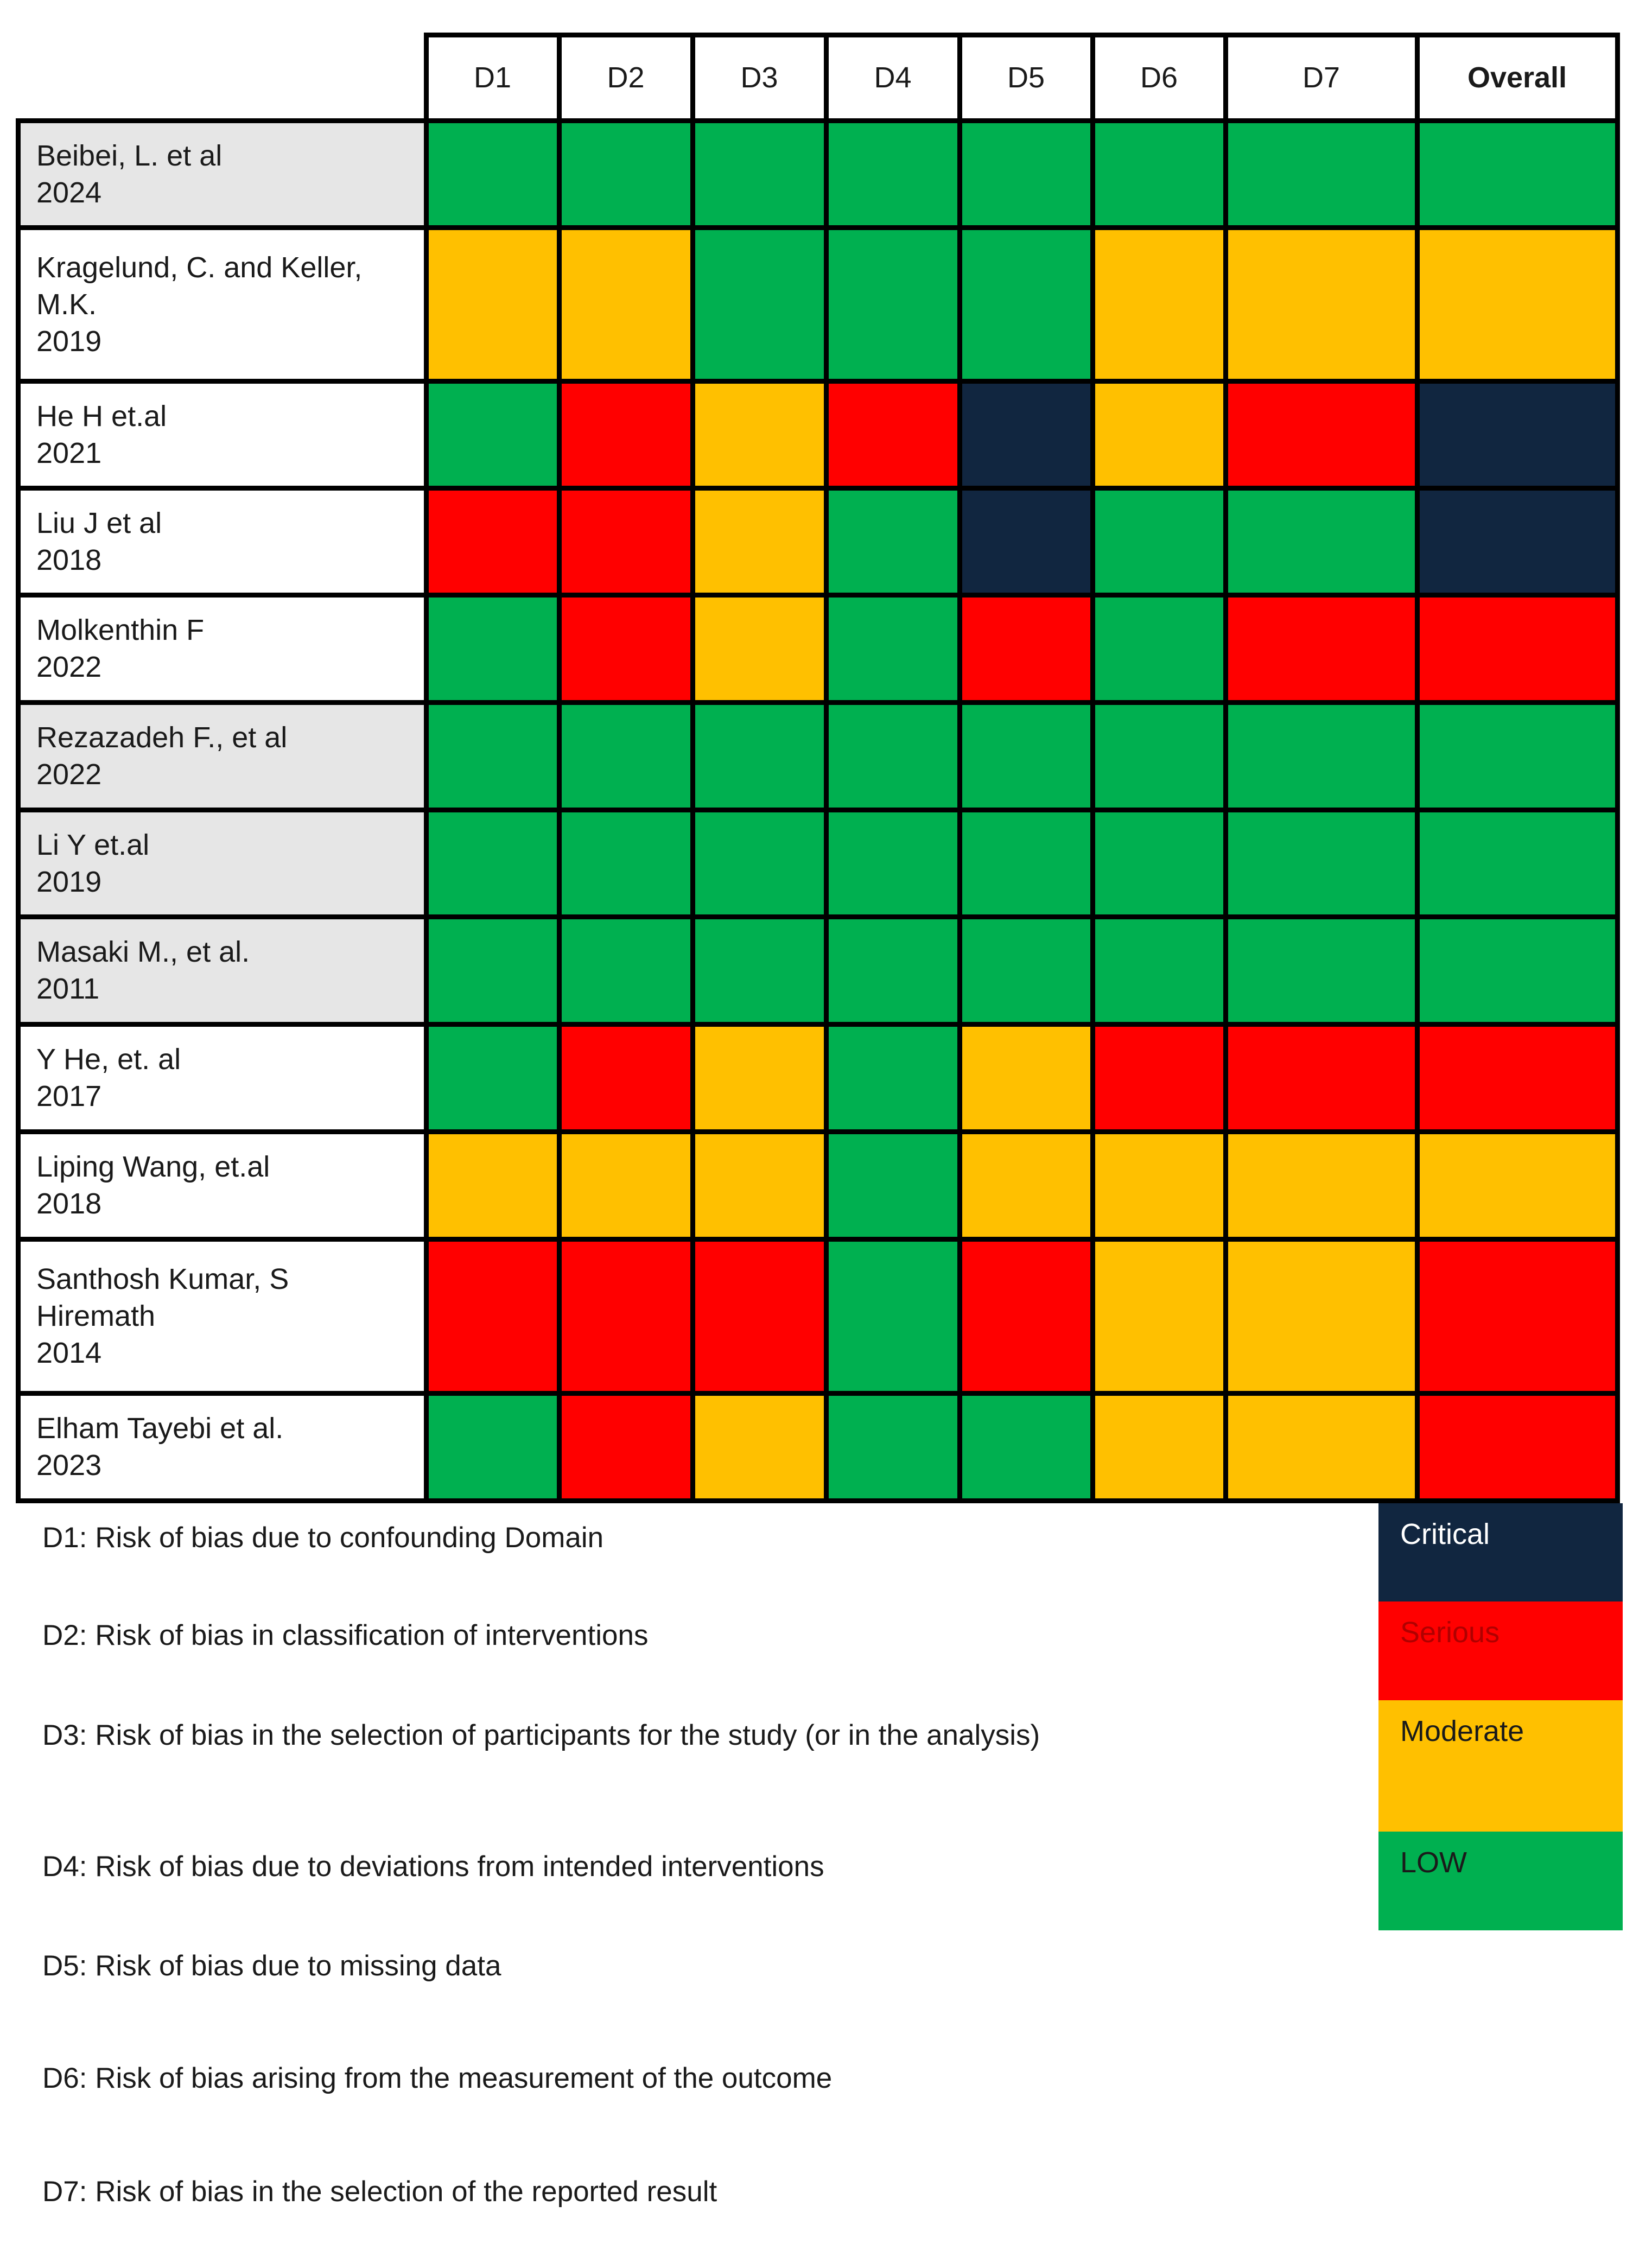 This screenshot has height=2250, width=1652. What do you see at coordinates (160, 1428) in the screenshot?
I see `study-label-line: Elham Tayebi et al.` at bounding box center [160, 1428].